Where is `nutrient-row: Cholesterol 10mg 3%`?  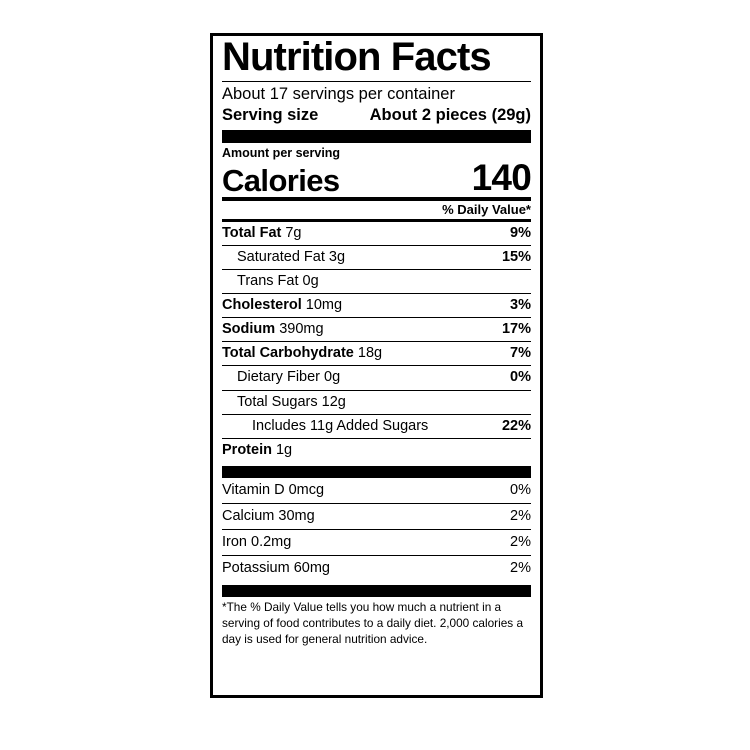 nutrient-row: Cholesterol 10mg 3% is located at coordinates (376, 305).